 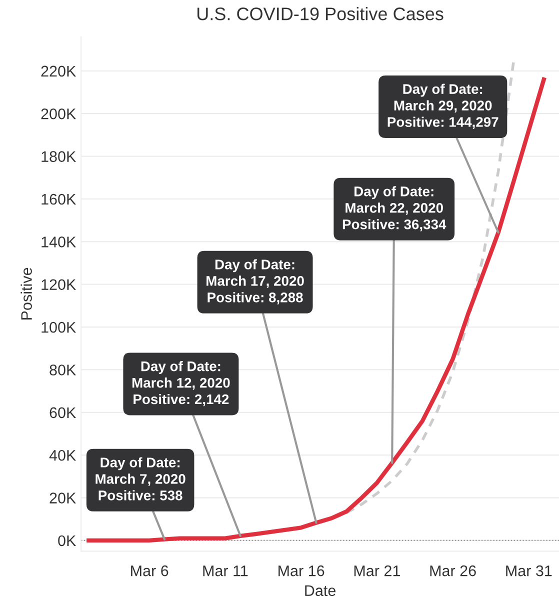 I want to click on chart-title: U.S. COVID-19 Positive Cases, so click(x=321, y=13).